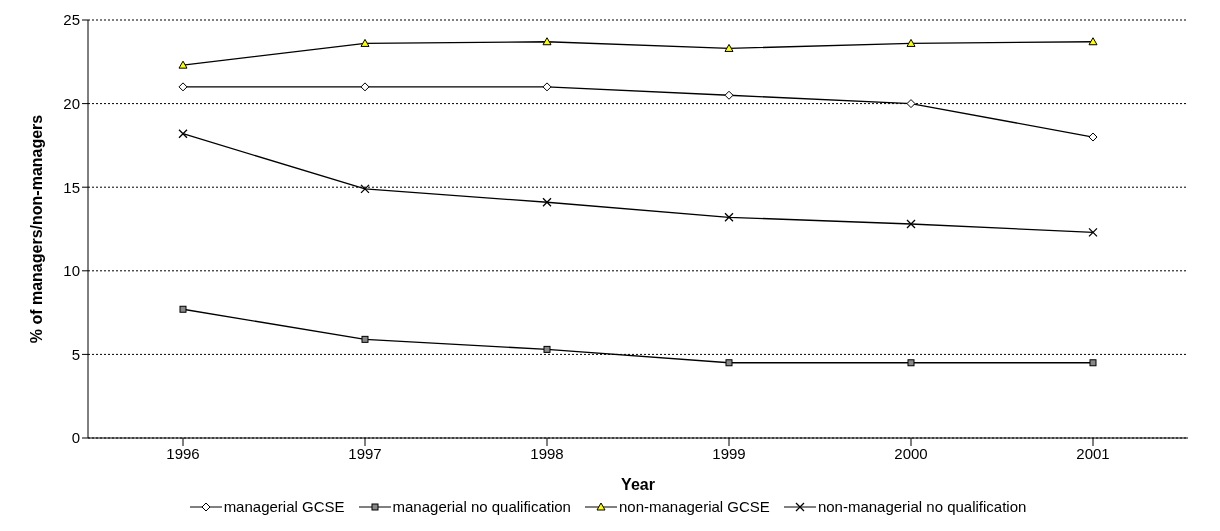  Describe the element at coordinates (921, 506) in the screenshot. I see `legend-label: non-managerial no qualification` at that location.